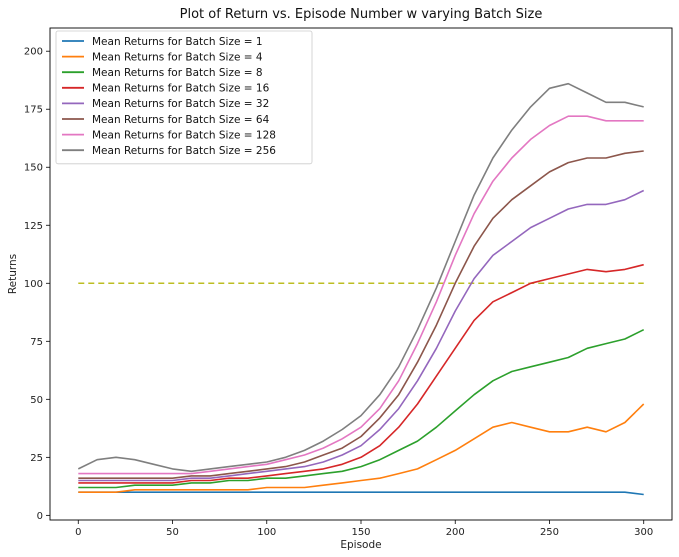 The image size is (679, 557). Describe the element at coordinates (40, 516) in the screenshot. I see `y-tick-label: 0` at that location.